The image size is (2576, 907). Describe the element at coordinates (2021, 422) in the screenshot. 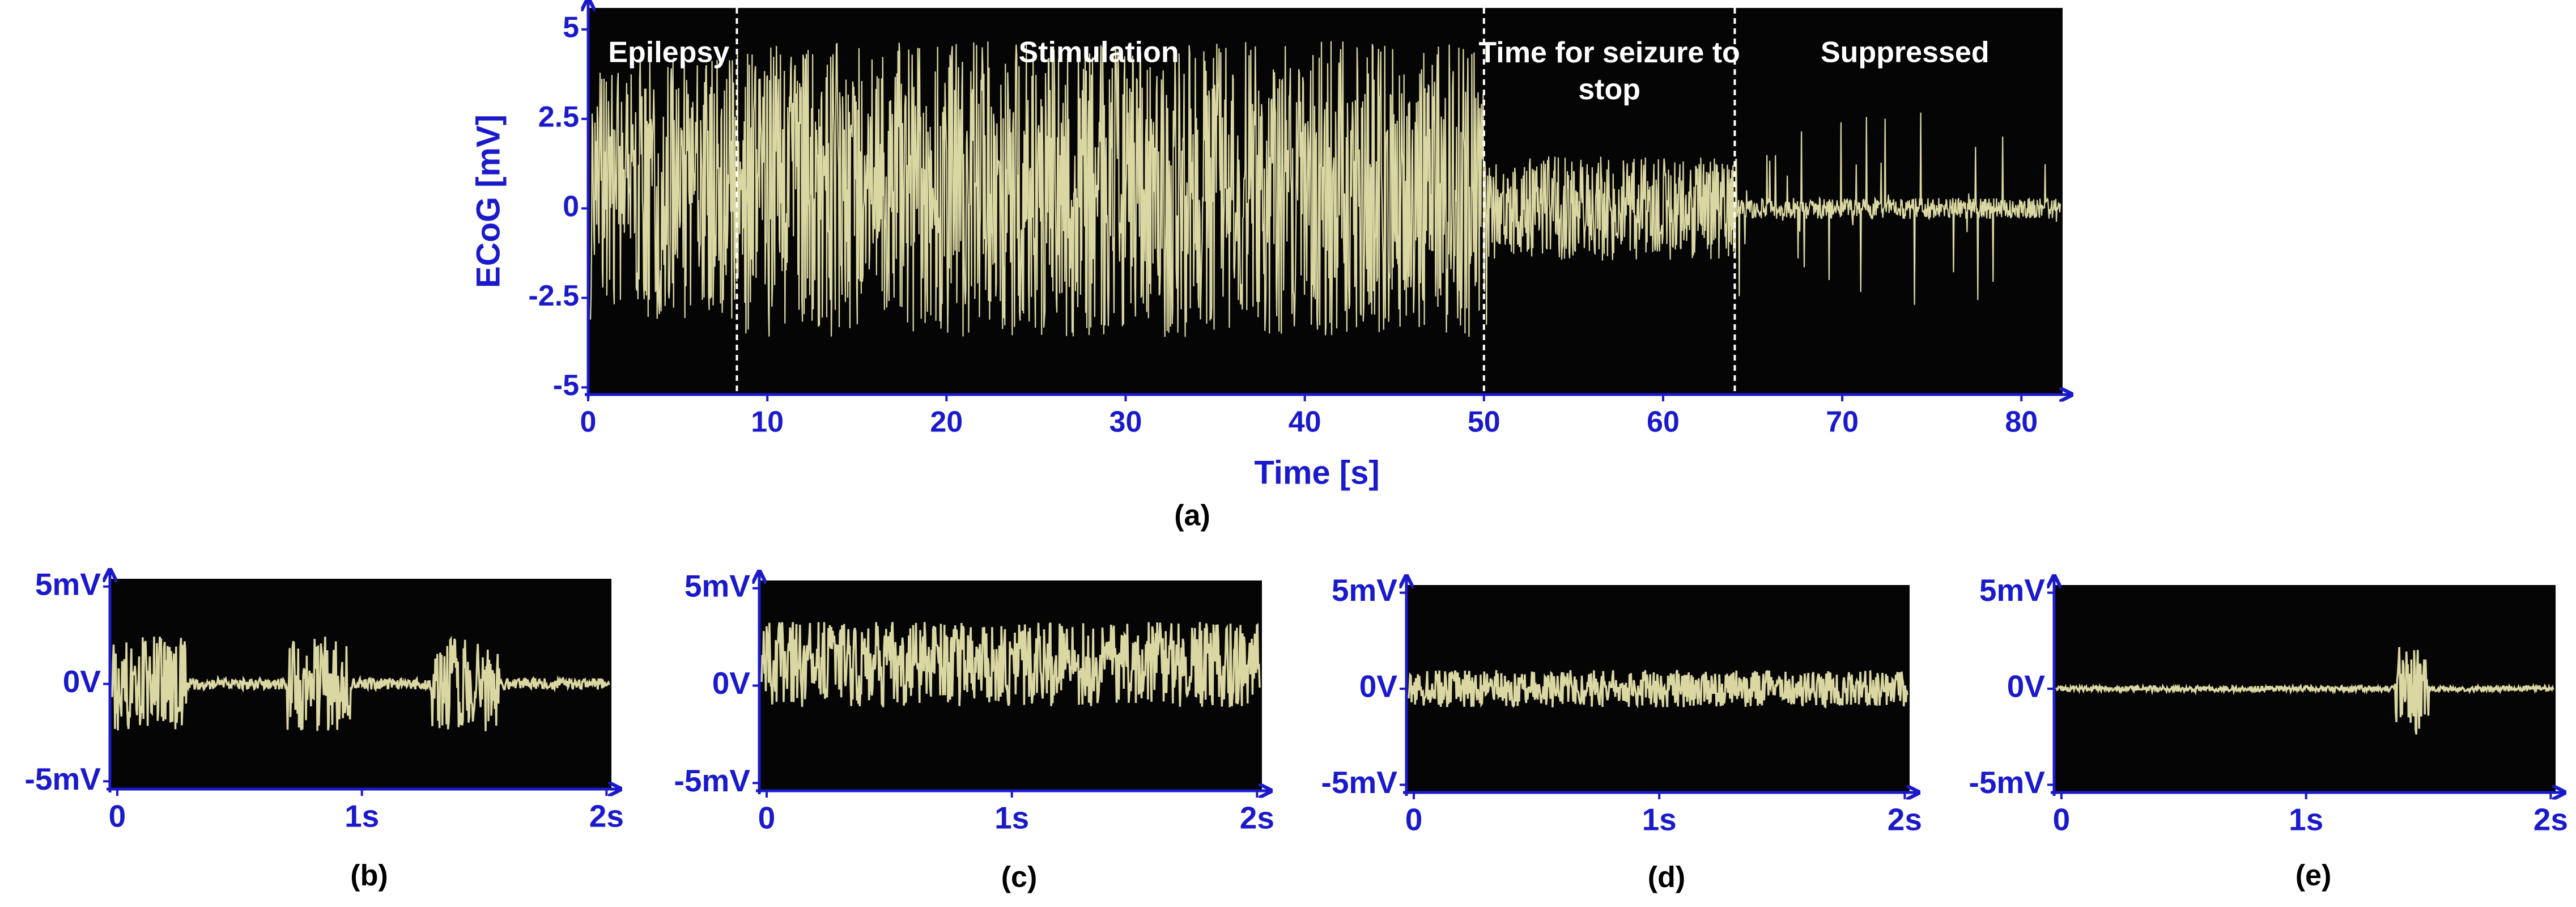

I see `x-tick-label: 80` at that location.